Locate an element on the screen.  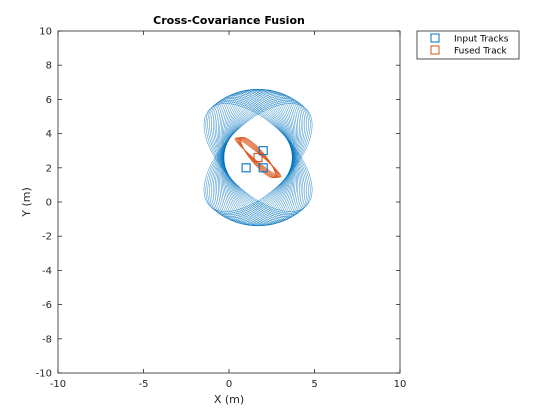
input-covariance-ellipse is located at coordinates (258, 157).